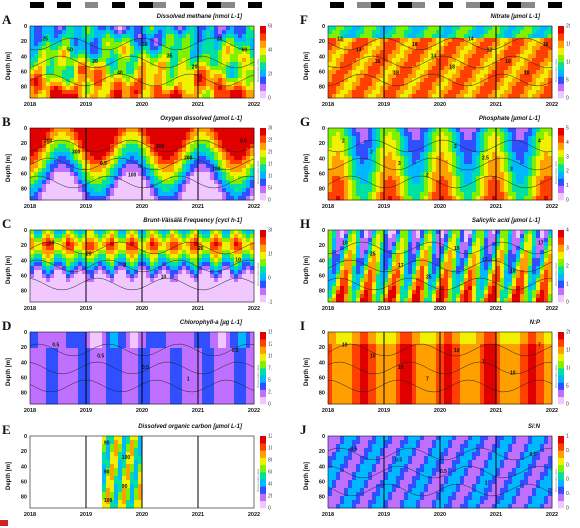 The height and width of the screenshot is (528, 580). What do you see at coordinates (459, 5) in the screenshot?
I see `cruise-bar-segment` at bounding box center [459, 5].